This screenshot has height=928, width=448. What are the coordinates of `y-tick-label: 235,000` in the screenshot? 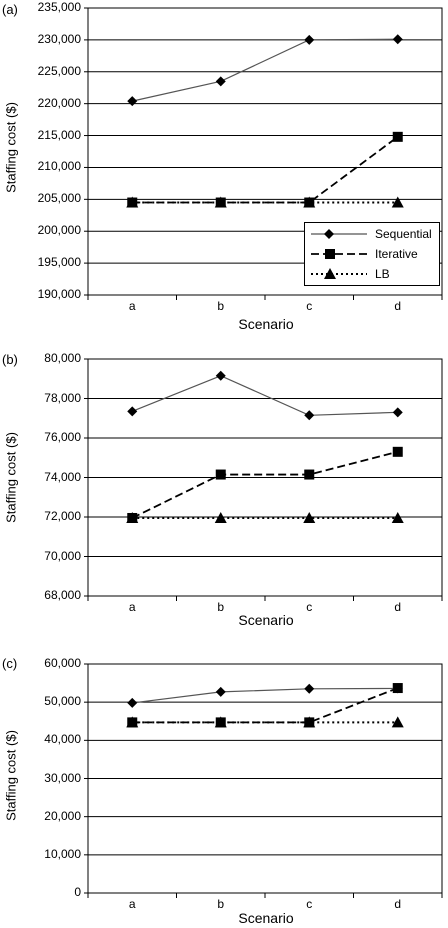 It's located at (59, 7).